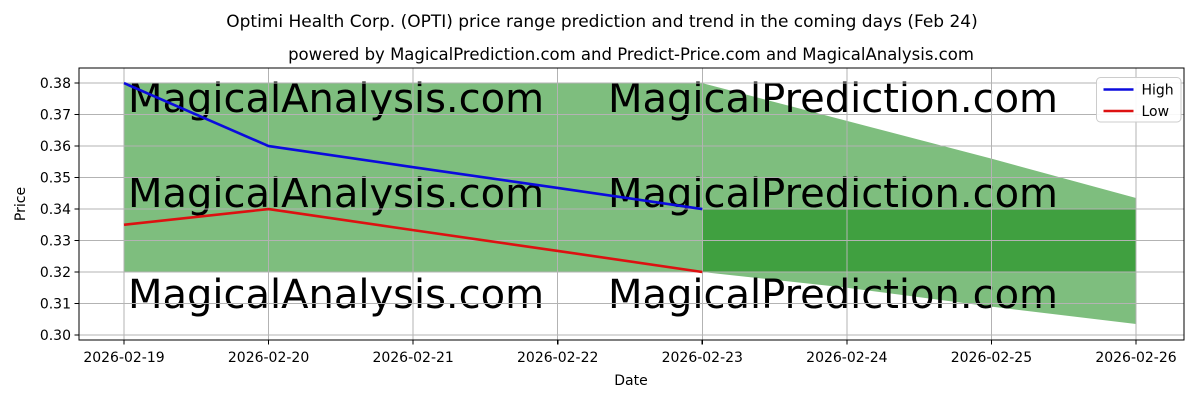 This screenshot has height=400, width=1200. I want to click on y-axis-label: Price, so click(21, 204).